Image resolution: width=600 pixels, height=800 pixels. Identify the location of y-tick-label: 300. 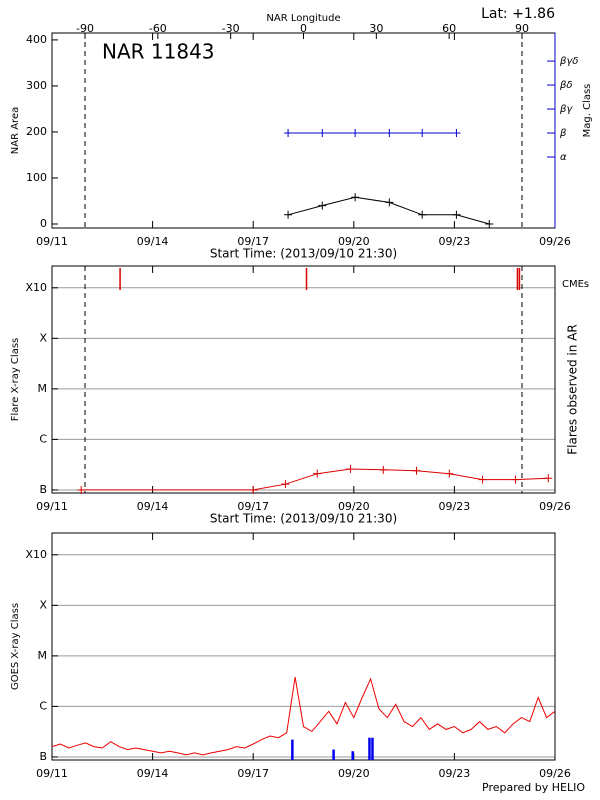
(36, 85).